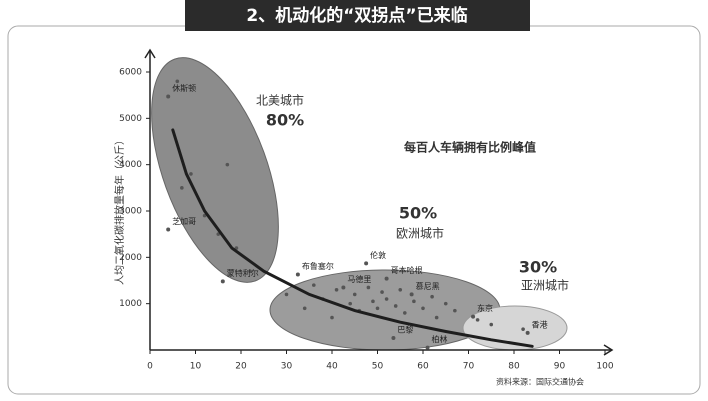 The image size is (708, 401). Describe the element at coordinates (184, 88) in the screenshot. I see `city-label: 休斯顿` at that location.